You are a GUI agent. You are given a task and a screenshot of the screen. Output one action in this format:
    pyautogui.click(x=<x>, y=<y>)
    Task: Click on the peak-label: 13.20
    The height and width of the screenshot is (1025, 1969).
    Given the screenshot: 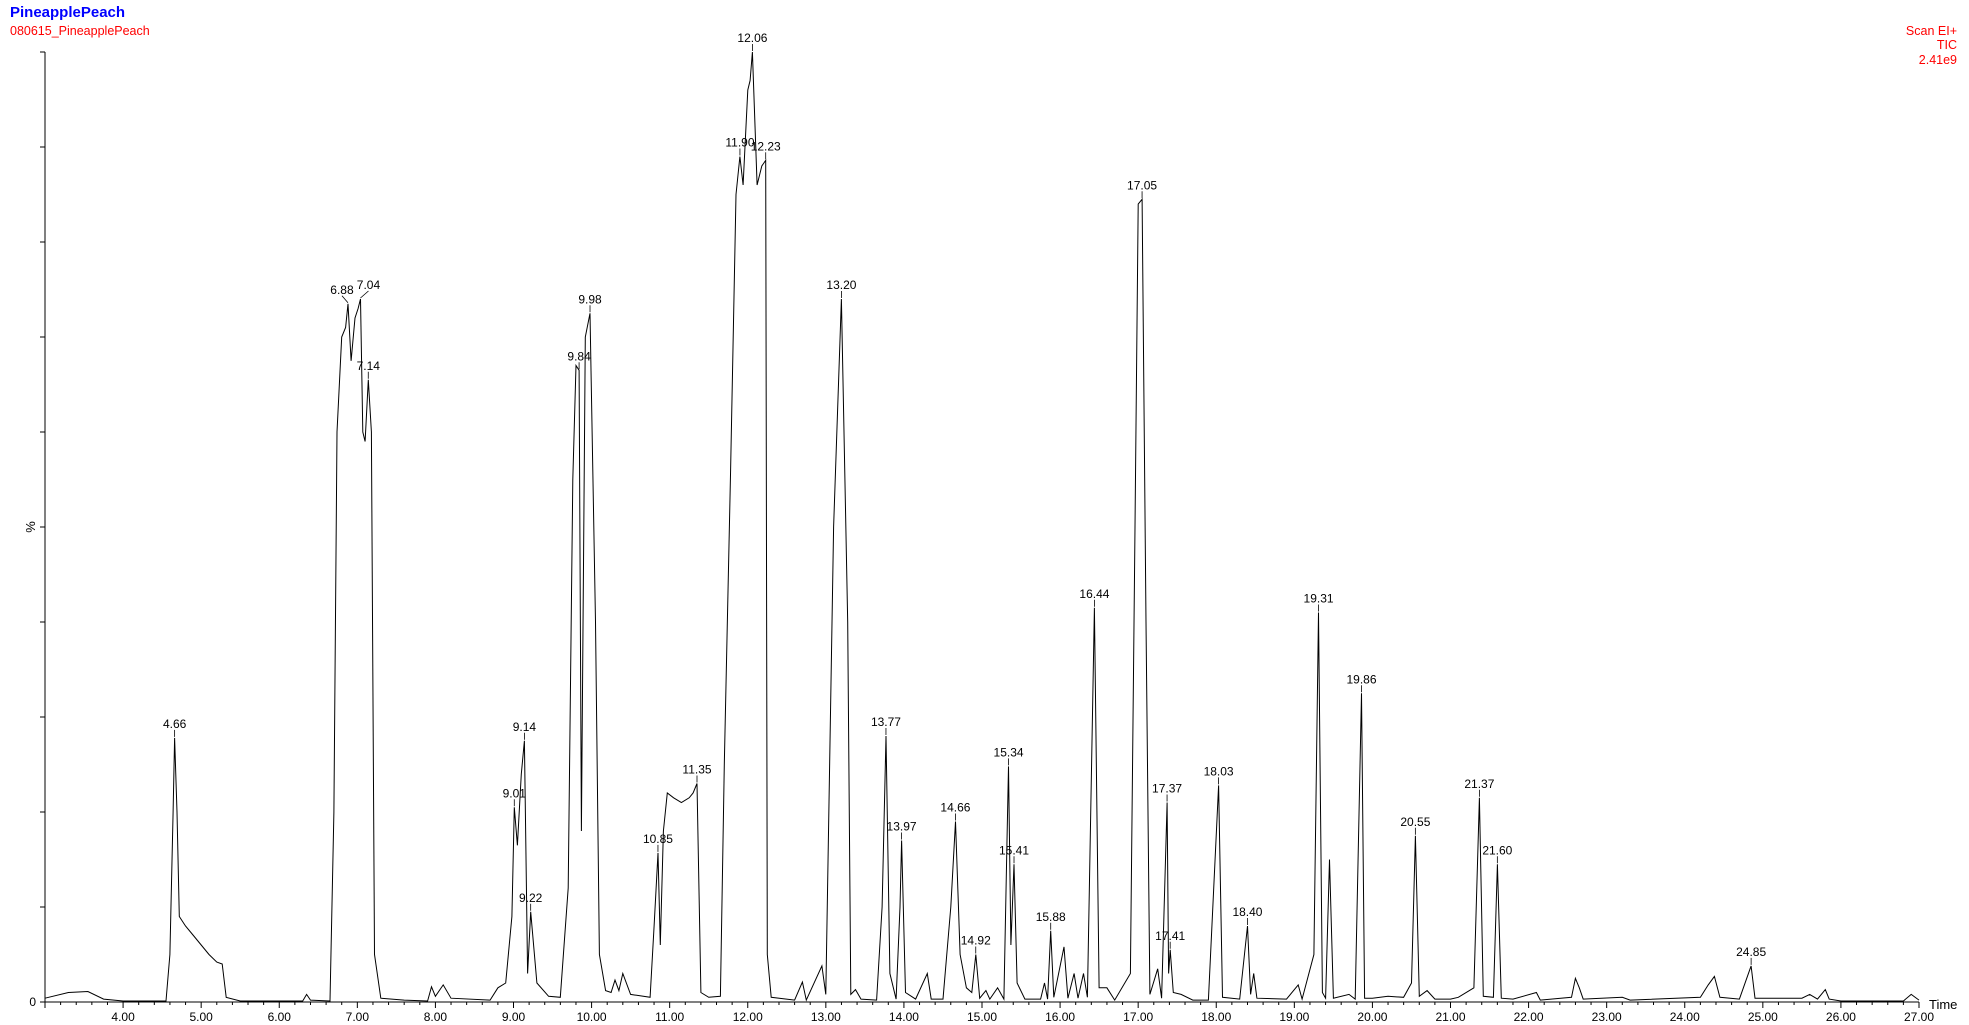 What is the action you would take?
    pyautogui.click(x=841, y=288)
    